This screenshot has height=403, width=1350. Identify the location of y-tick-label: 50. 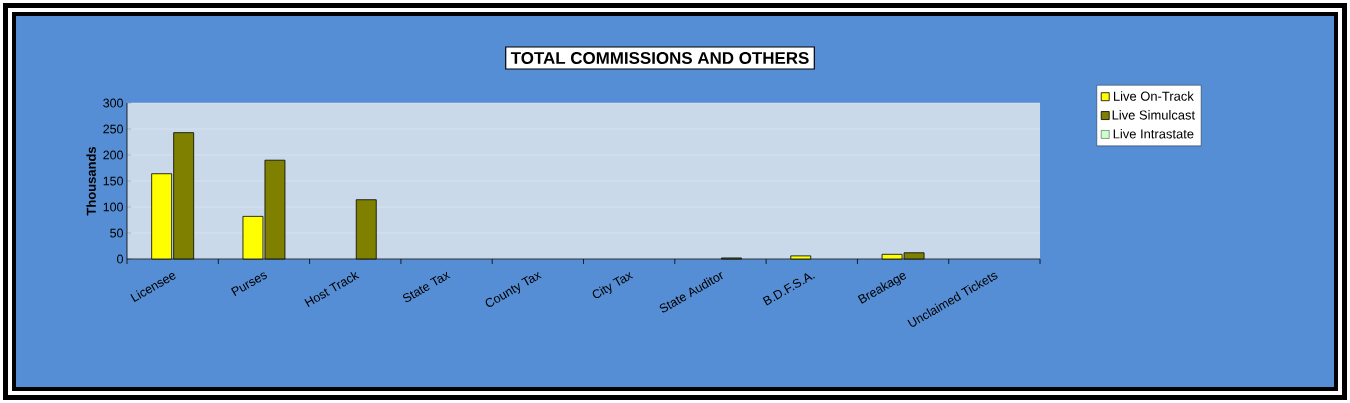
(116, 233).